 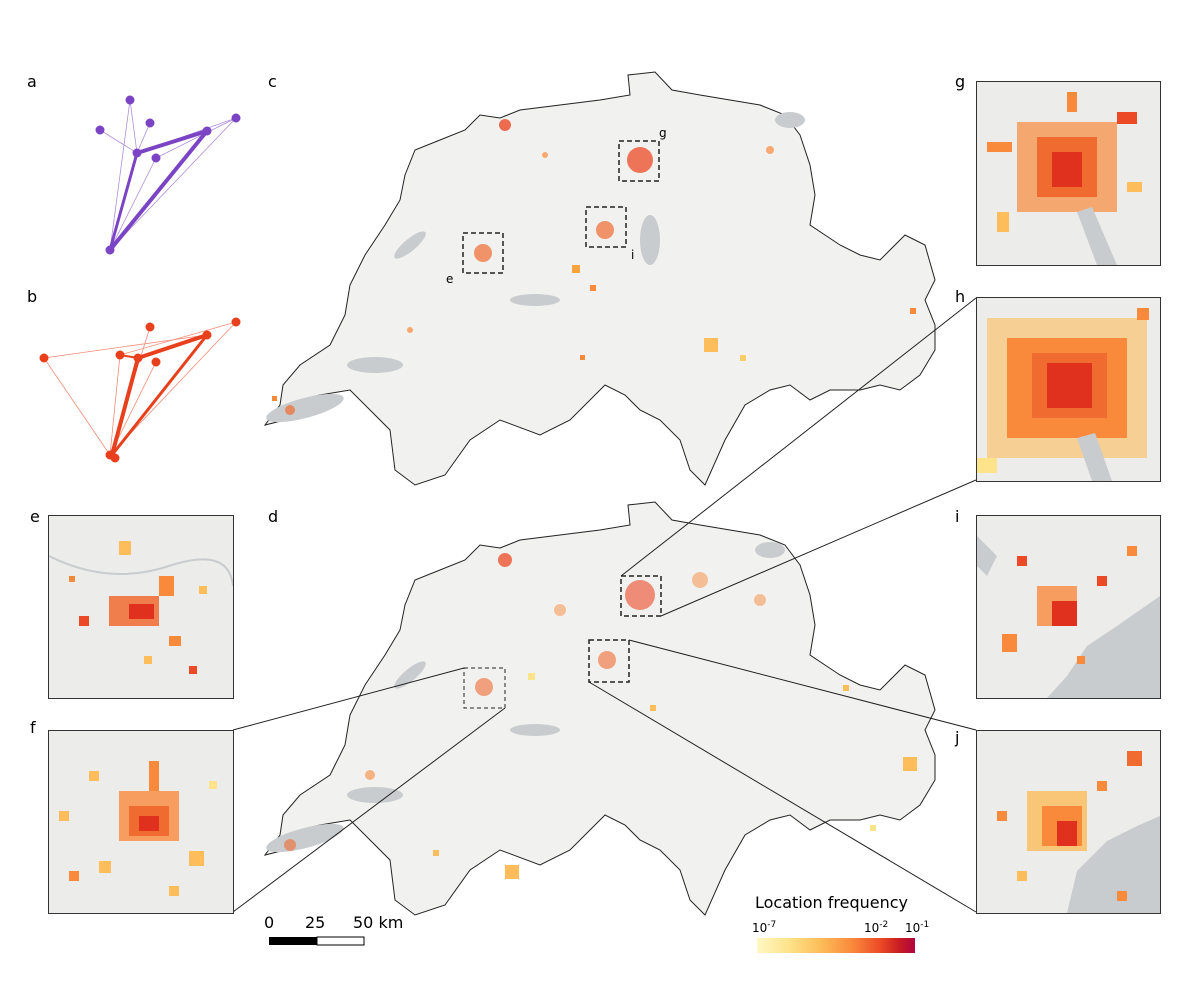 What do you see at coordinates (832, 902) in the screenshot?
I see `legend-title: Location frequency` at bounding box center [832, 902].